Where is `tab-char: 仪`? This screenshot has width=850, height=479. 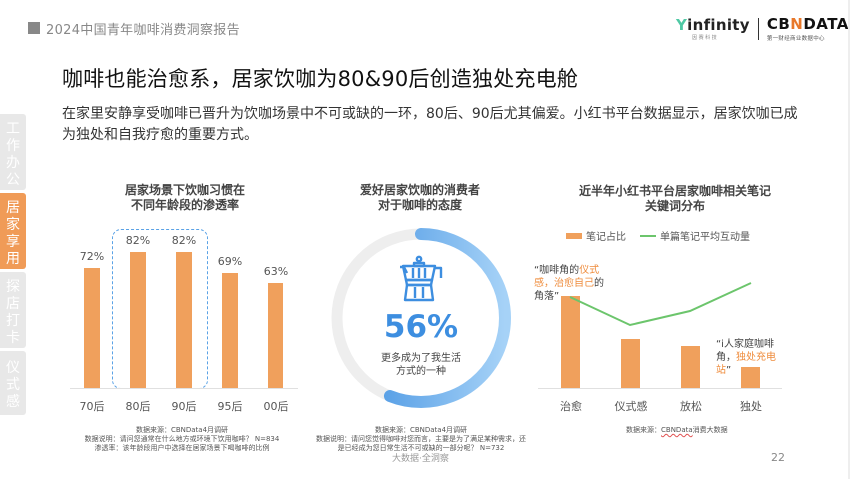 tab-char: 仪 is located at coordinates (13, 368).